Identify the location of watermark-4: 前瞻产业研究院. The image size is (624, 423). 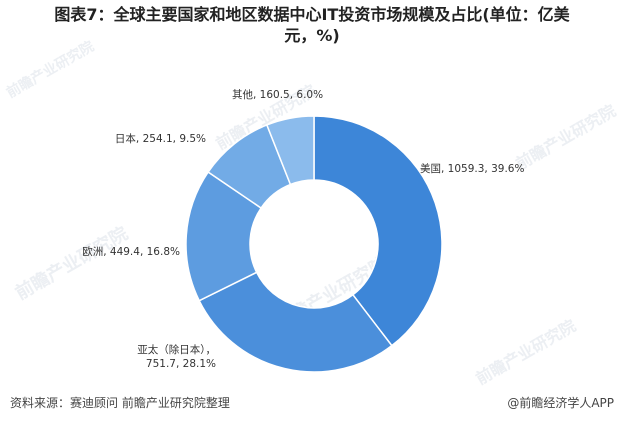
(72, 263).